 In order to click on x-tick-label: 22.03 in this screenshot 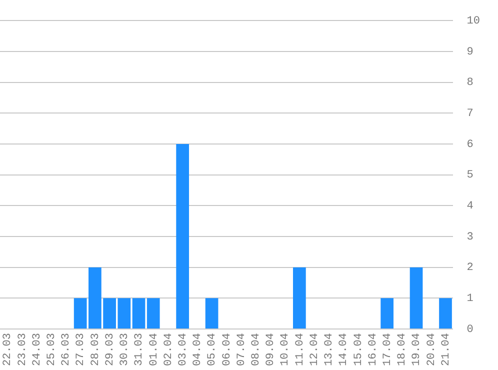, I will do `click(8, 349)`.